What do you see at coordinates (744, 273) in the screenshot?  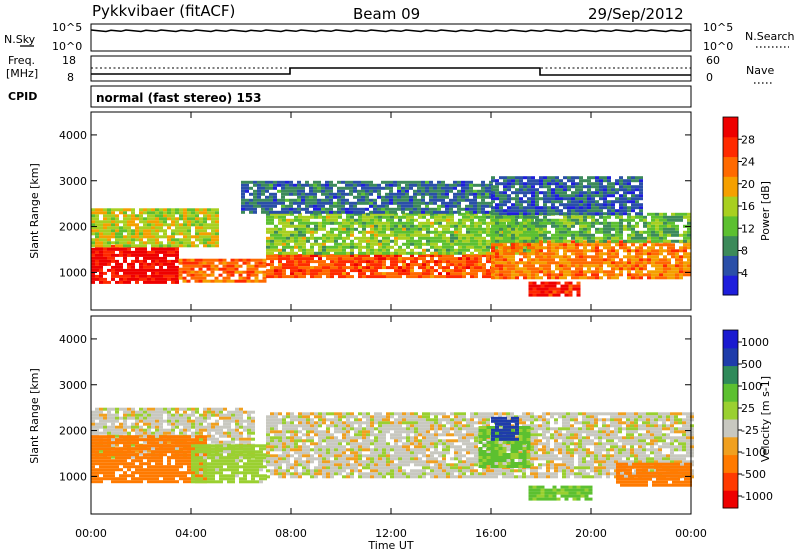 I see `power-colorbar-tick: 4` at bounding box center [744, 273].